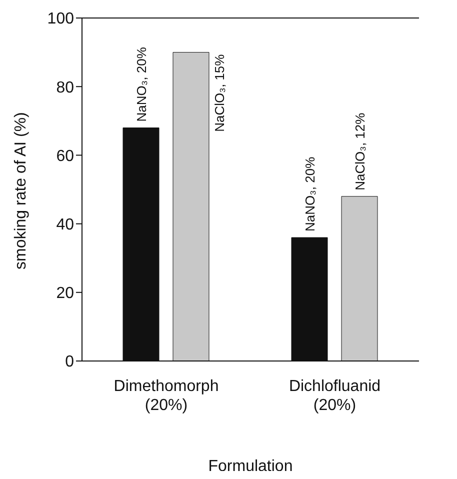  I want to click on y-tick-label: 20, so click(65, 293).